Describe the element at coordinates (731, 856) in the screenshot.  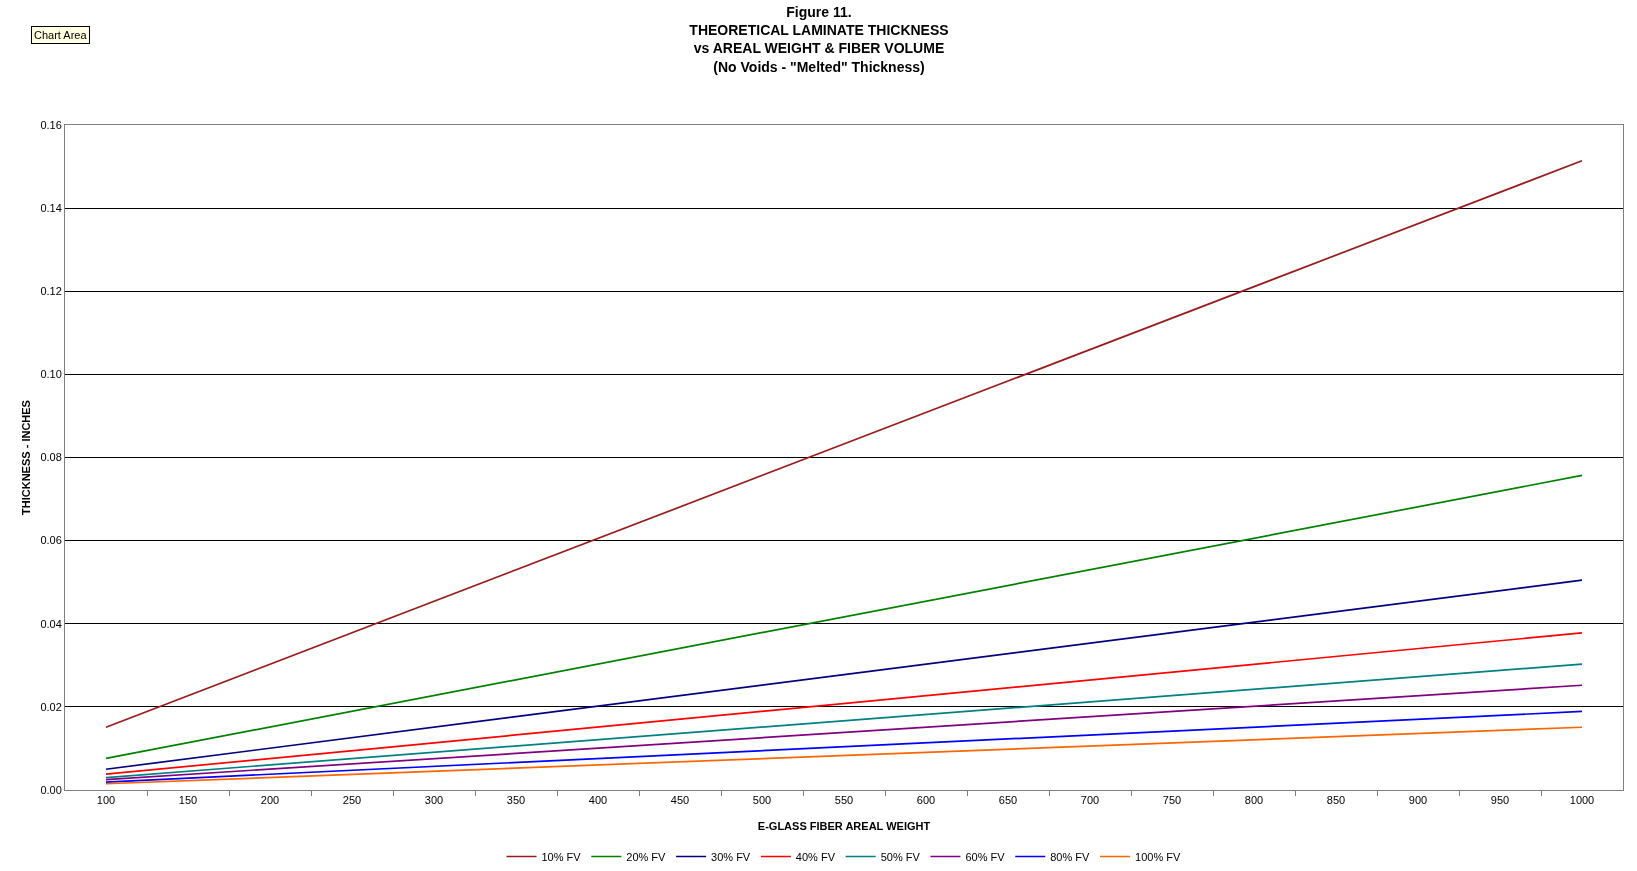
I see `legend-label: 30% FV` at that location.